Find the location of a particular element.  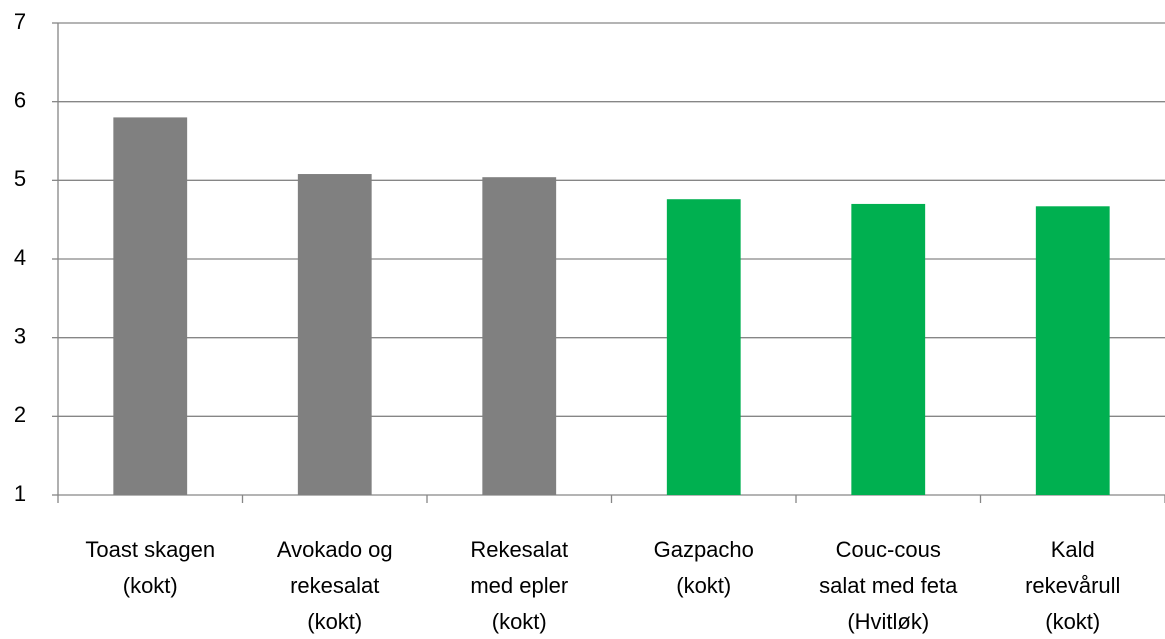

y-tick-label: 3 is located at coordinates (20, 335).